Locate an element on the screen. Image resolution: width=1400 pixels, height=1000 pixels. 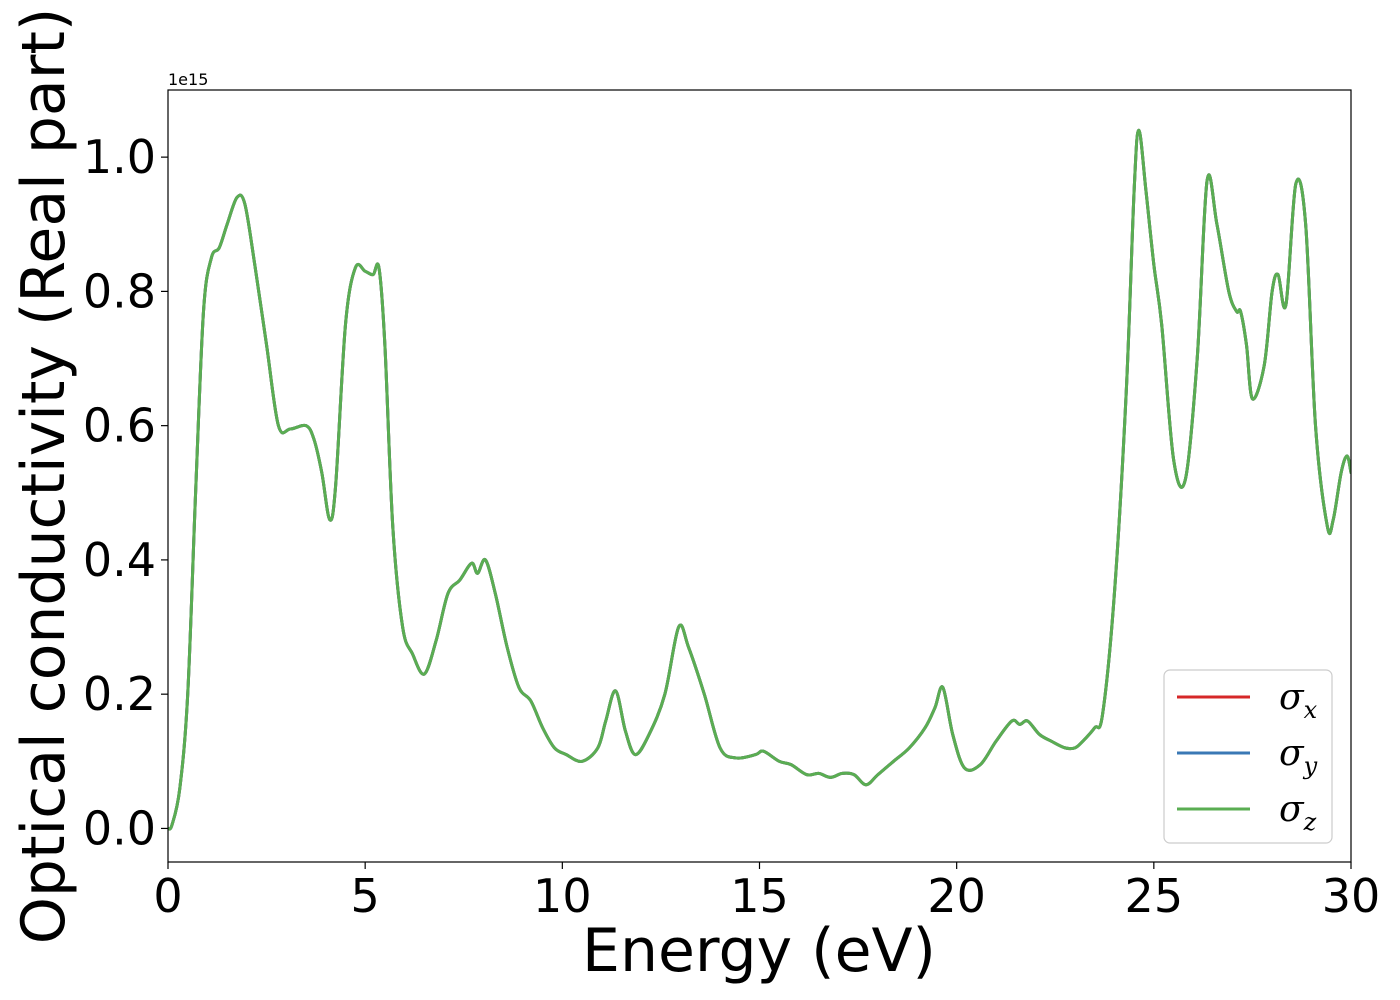
legend-entries: σx σy σz is located at coordinates (1247, 756).